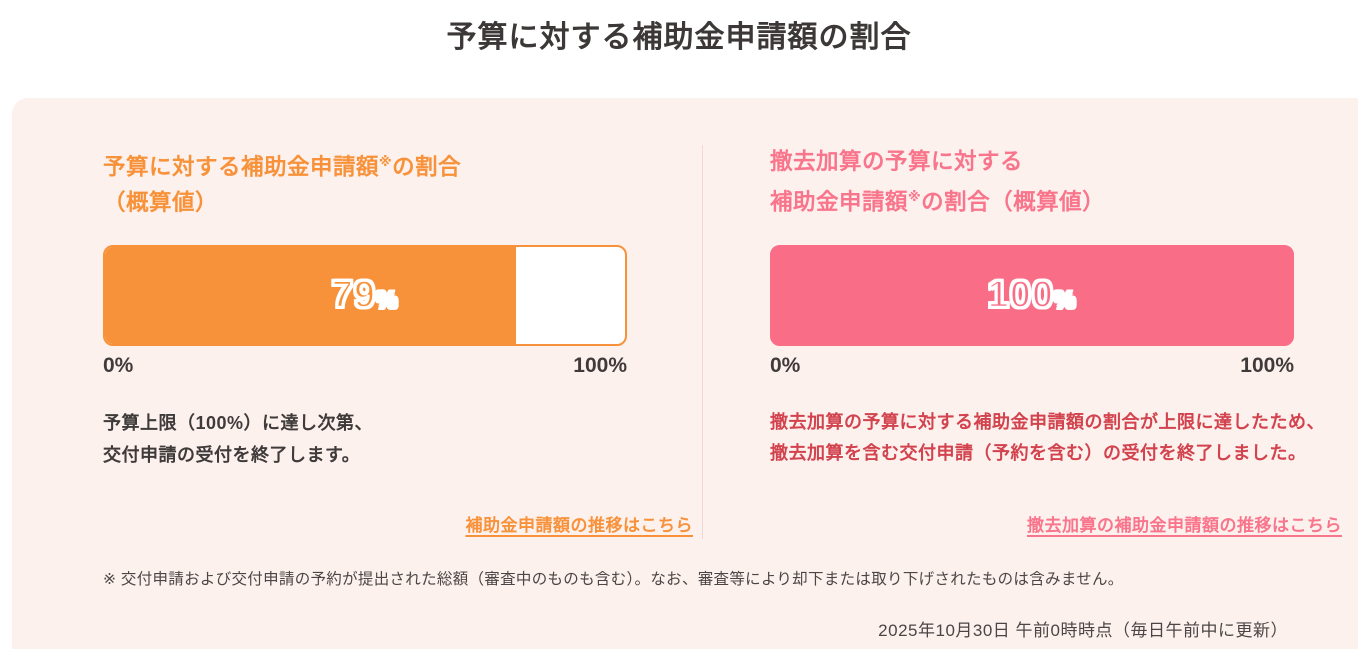 This screenshot has width=1358, height=649. I want to click on heading-text: 撤去加算の予算に対する, so click(897, 161).